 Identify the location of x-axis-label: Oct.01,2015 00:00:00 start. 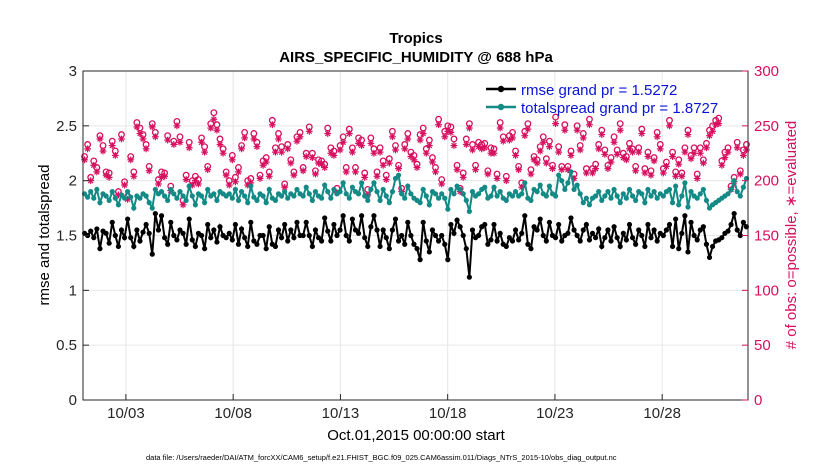
(416, 435).